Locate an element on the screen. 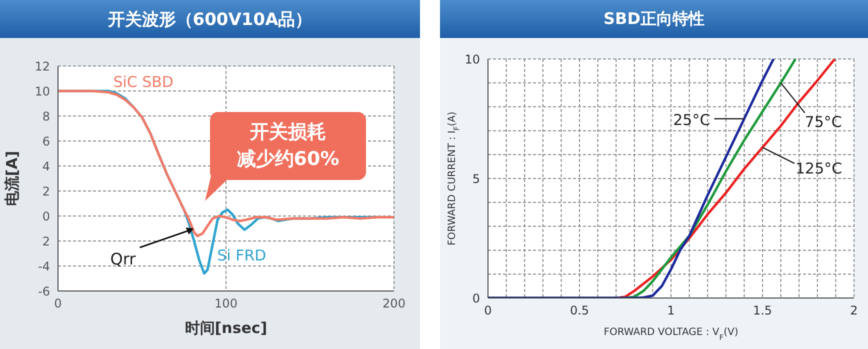 This screenshot has height=349, width=868. series-label: SiC SBD is located at coordinates (143, 81).